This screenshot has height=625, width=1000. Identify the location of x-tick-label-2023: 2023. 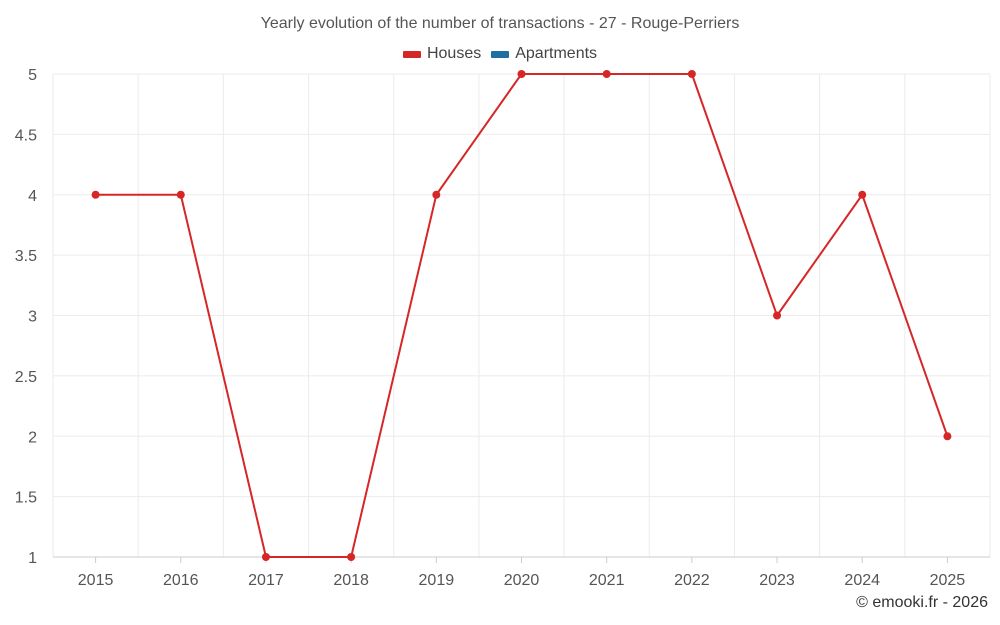
(777, 580).